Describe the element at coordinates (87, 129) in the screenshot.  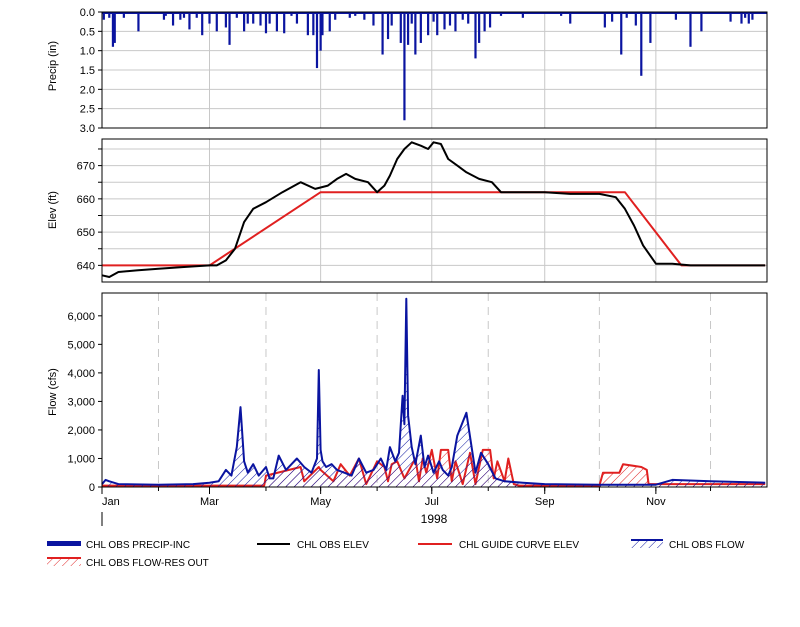
I see `precip-y-tick-label: 3.0` at that location.